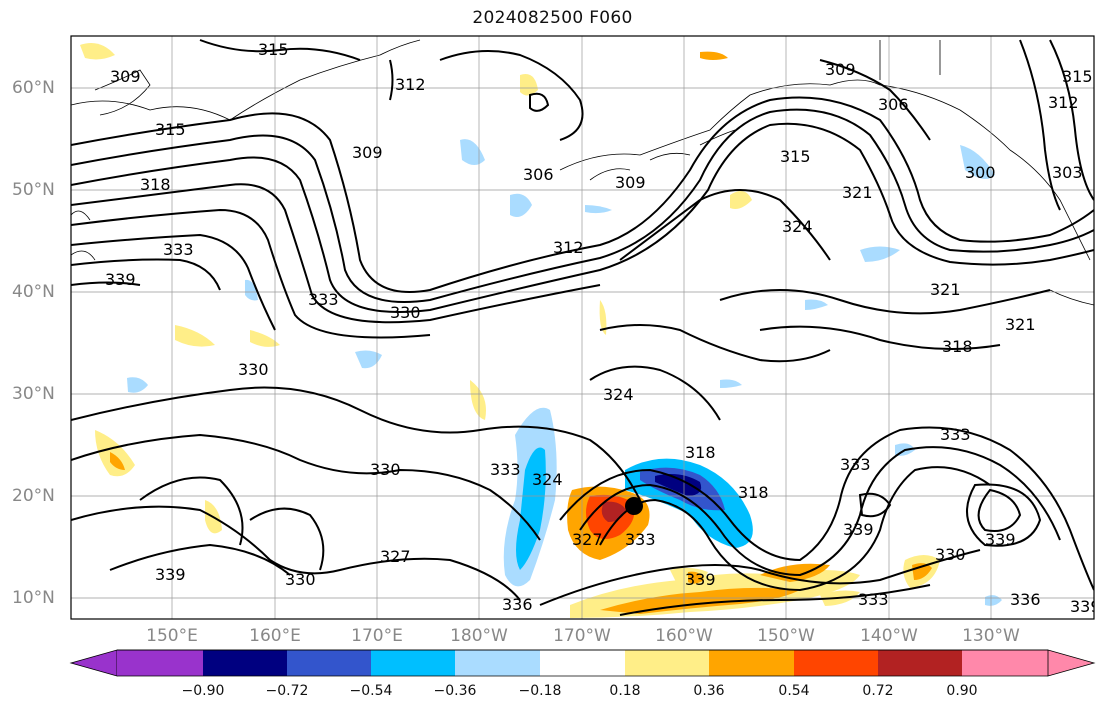 The image size is (1105, 712). Describe the element at coordinates (33, 496) in the screenshot. I see `lat-label-20n: 20°N` at that location.